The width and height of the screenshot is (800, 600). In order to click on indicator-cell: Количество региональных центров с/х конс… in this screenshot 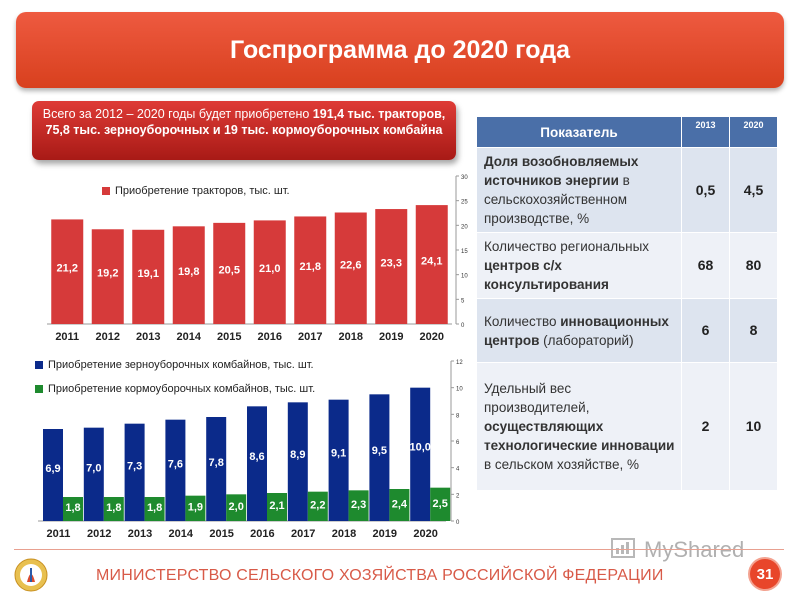, I will do `click(579, 265)`.